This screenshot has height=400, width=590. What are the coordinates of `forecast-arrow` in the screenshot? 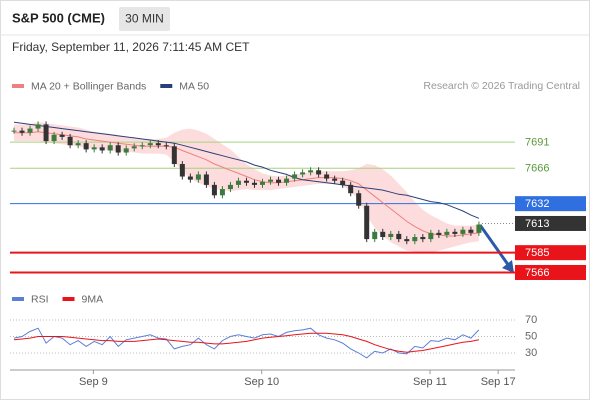 It's located at (494, 245).